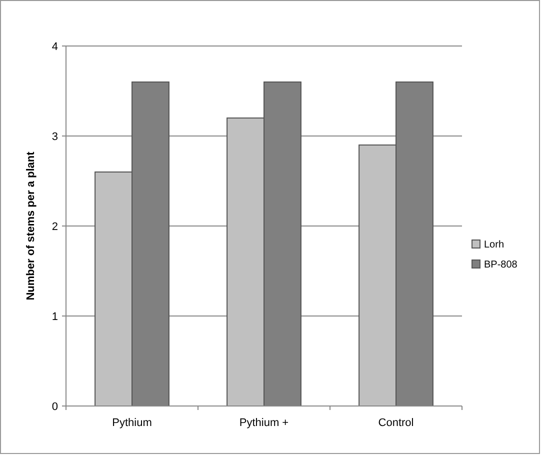 Image resolution: width=548 pixels, height=462 pixels. Describe the element at coordinates (55, 316) in the screenshot. I see `y-tick-label: 1` at that location.